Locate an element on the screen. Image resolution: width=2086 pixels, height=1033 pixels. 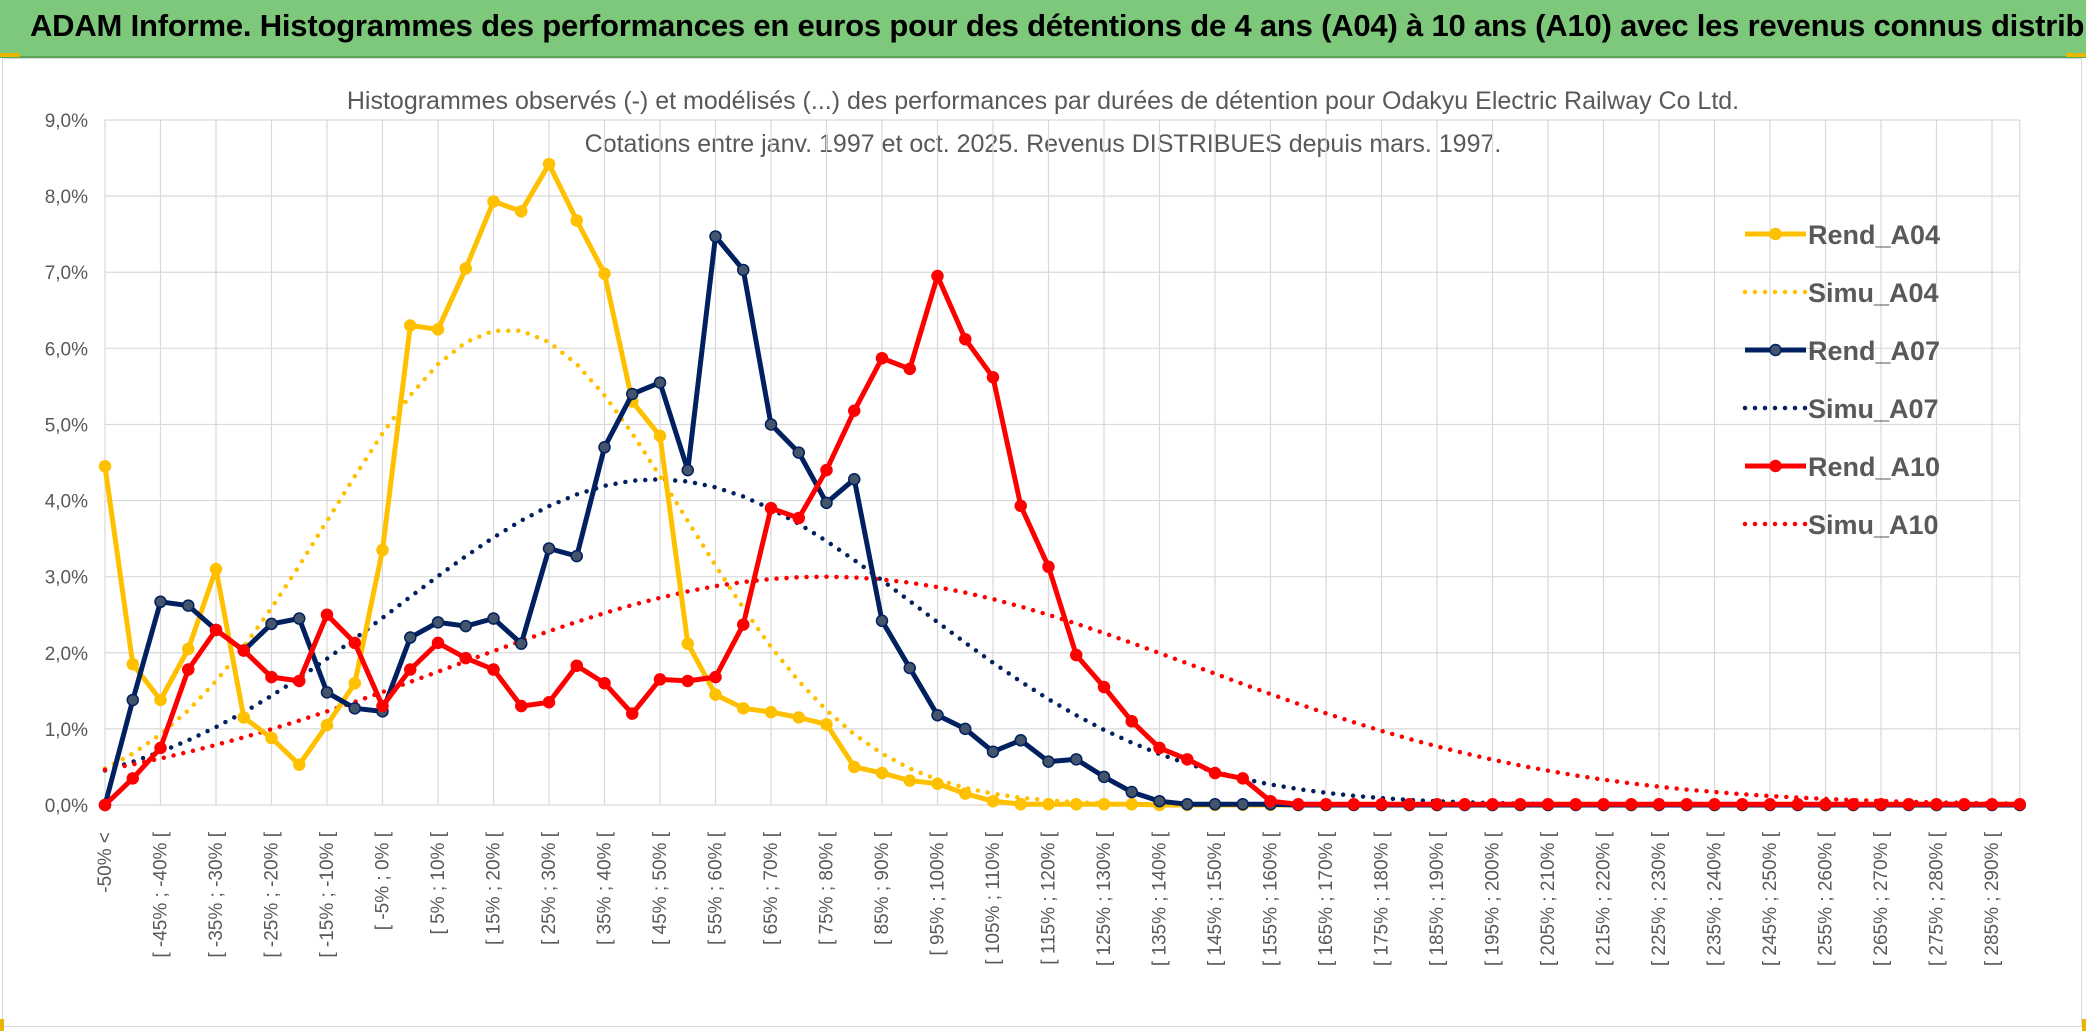
x-tick-label: [ -15% ; -10% [ is located at coordinates (327, 894).